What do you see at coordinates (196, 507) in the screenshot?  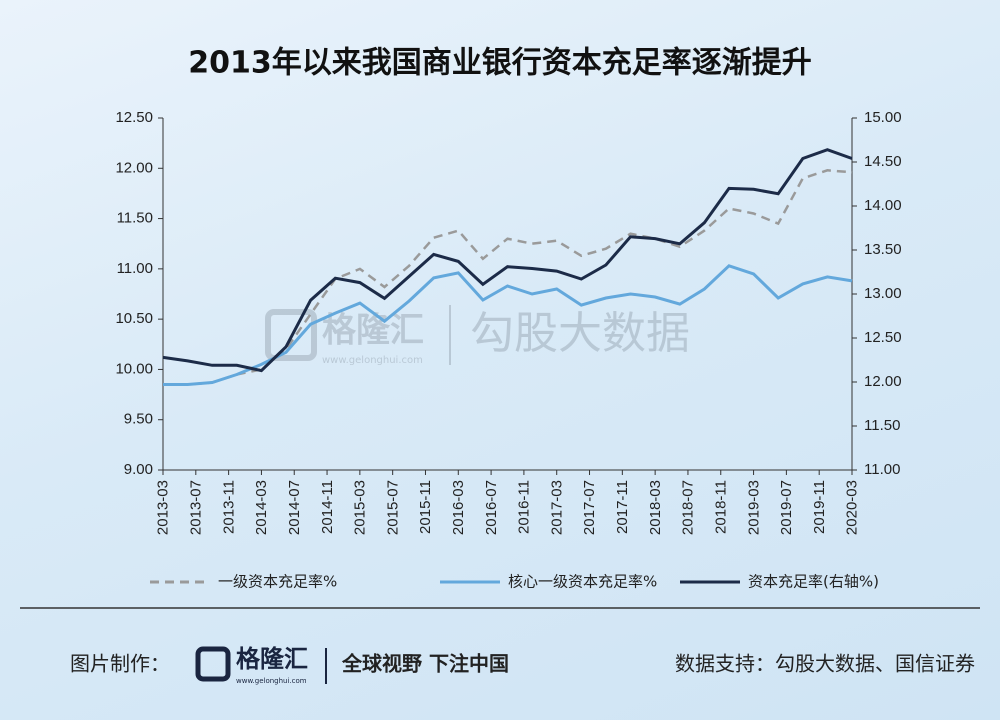 I see `x-tick-label: 2013-07` at bounding box center [196, 507].